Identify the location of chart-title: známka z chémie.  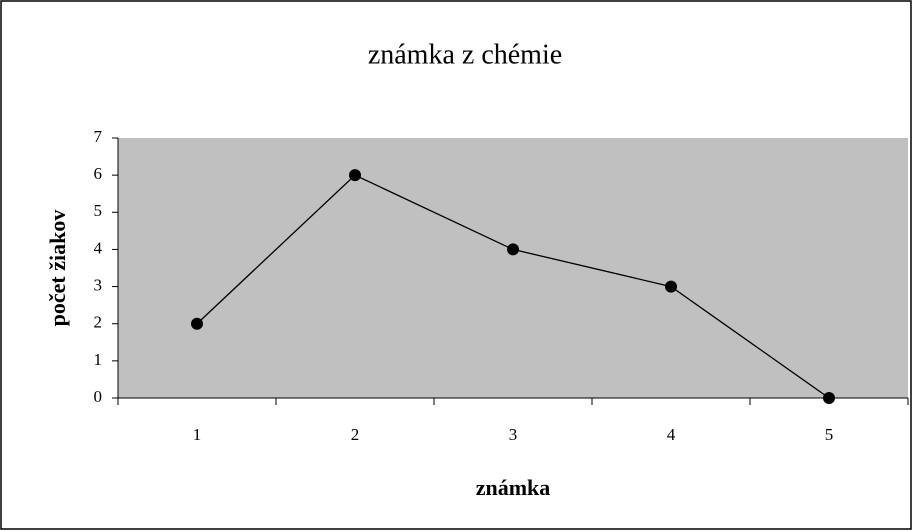
(465, 54).